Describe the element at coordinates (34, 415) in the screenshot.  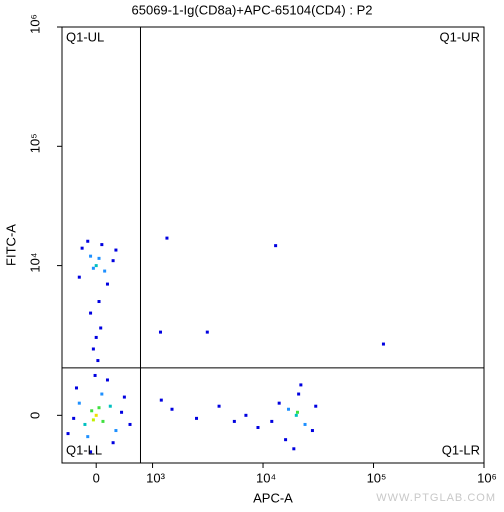
I see `y-tick-label: 0` at that location.